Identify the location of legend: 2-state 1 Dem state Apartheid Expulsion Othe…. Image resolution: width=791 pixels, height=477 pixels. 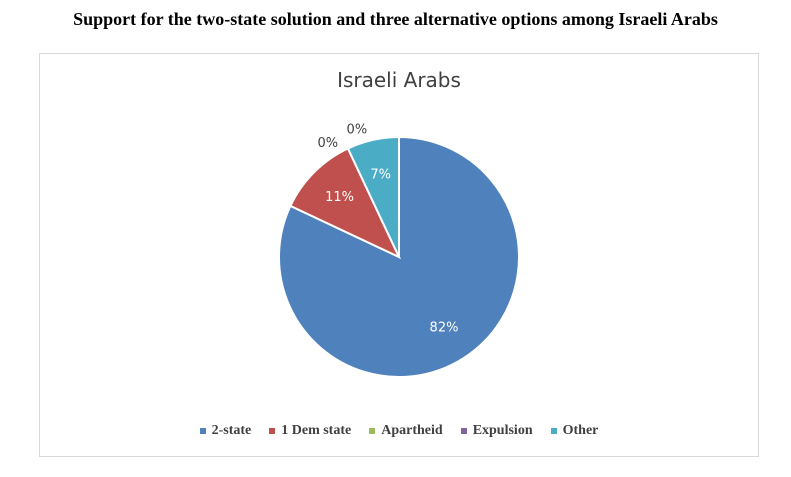
(399, 431).